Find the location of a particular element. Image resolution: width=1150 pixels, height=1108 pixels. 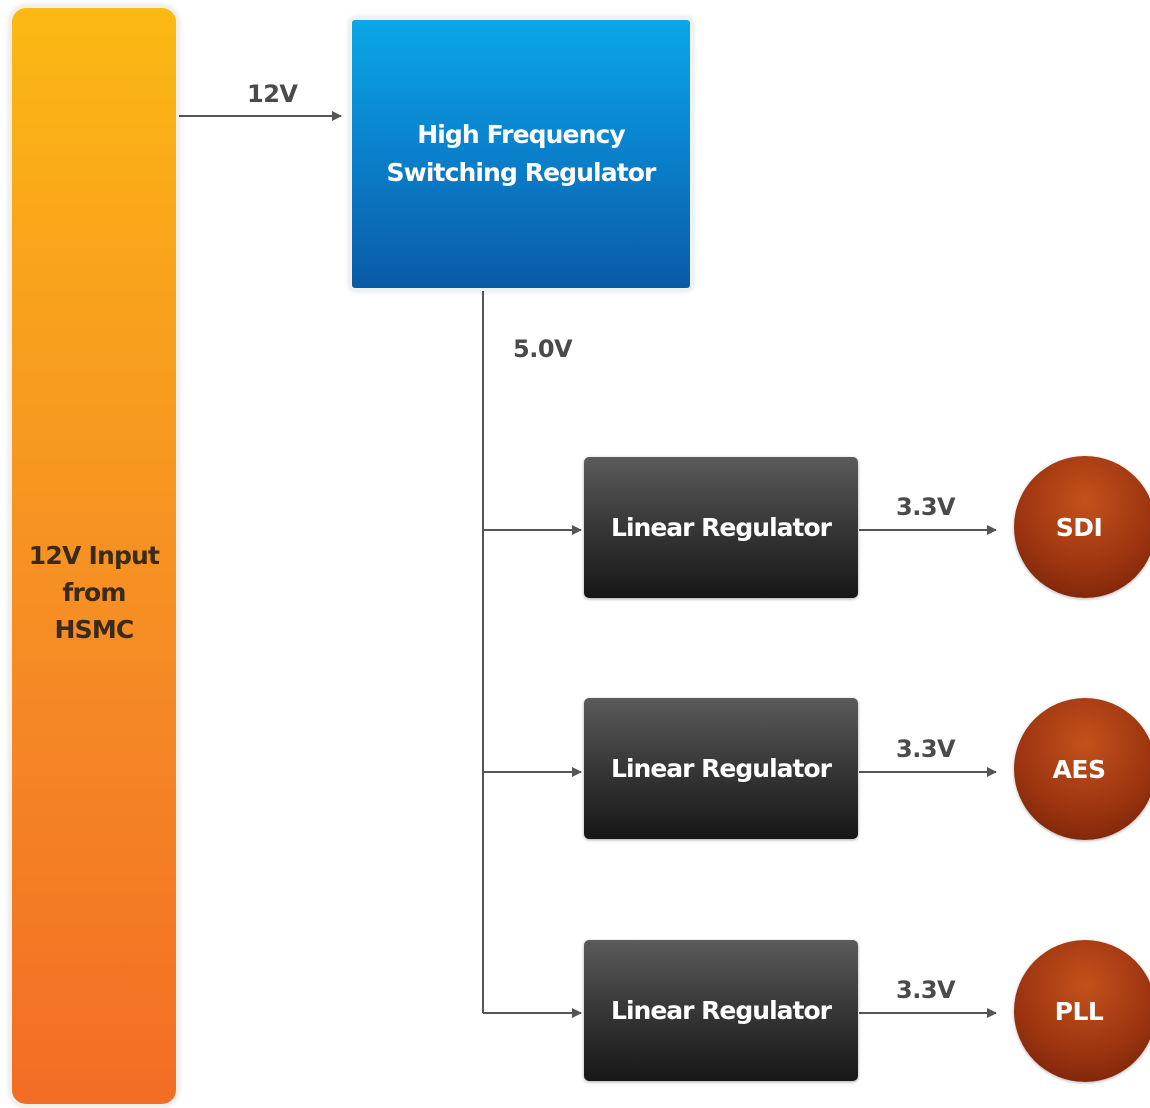

linear-regulator-1-label: Linear Regulator is located at coordinates (721, 527).